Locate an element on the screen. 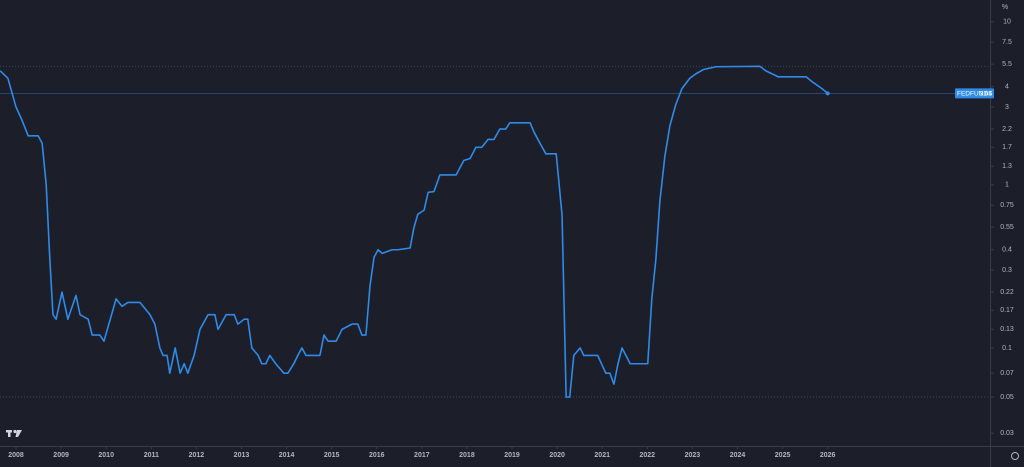 The width and height of the screenshot is (1024, 467). y-tick-label: 0.13 is located at coordinates (1007, 329).